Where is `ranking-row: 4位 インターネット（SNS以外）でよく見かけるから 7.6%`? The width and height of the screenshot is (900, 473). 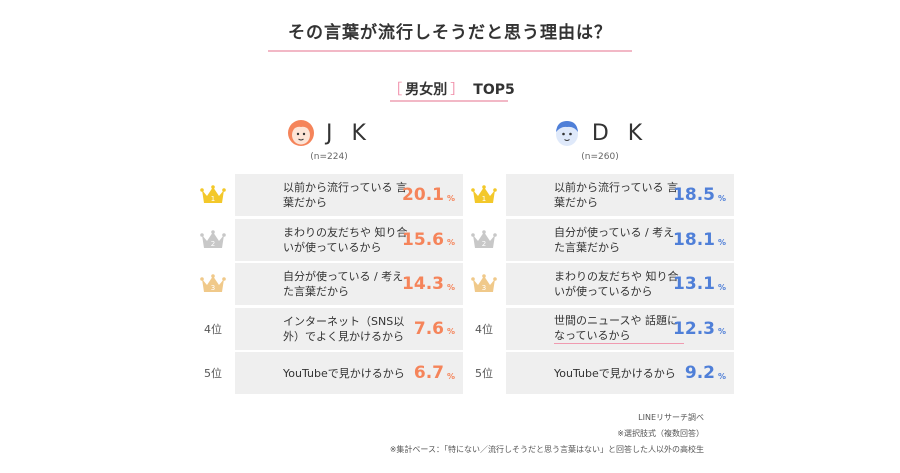
ranking-row: 4位 インターネット（SNS以外）でよく見かけるから 7.6% is located at coordinates (329, 328).